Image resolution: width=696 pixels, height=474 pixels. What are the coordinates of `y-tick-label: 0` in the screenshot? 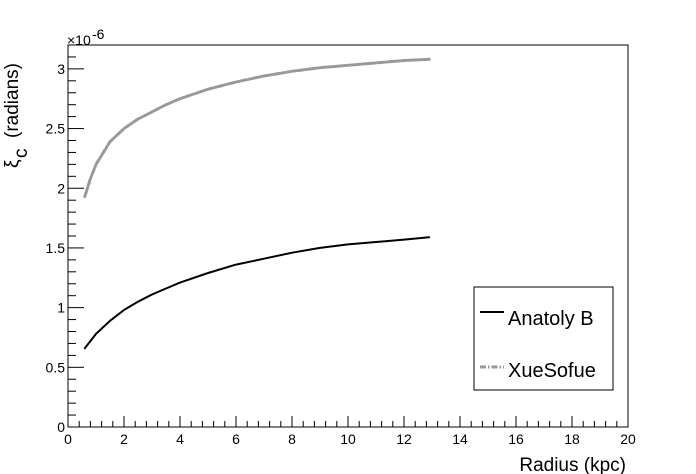 It's located at (61, 427).